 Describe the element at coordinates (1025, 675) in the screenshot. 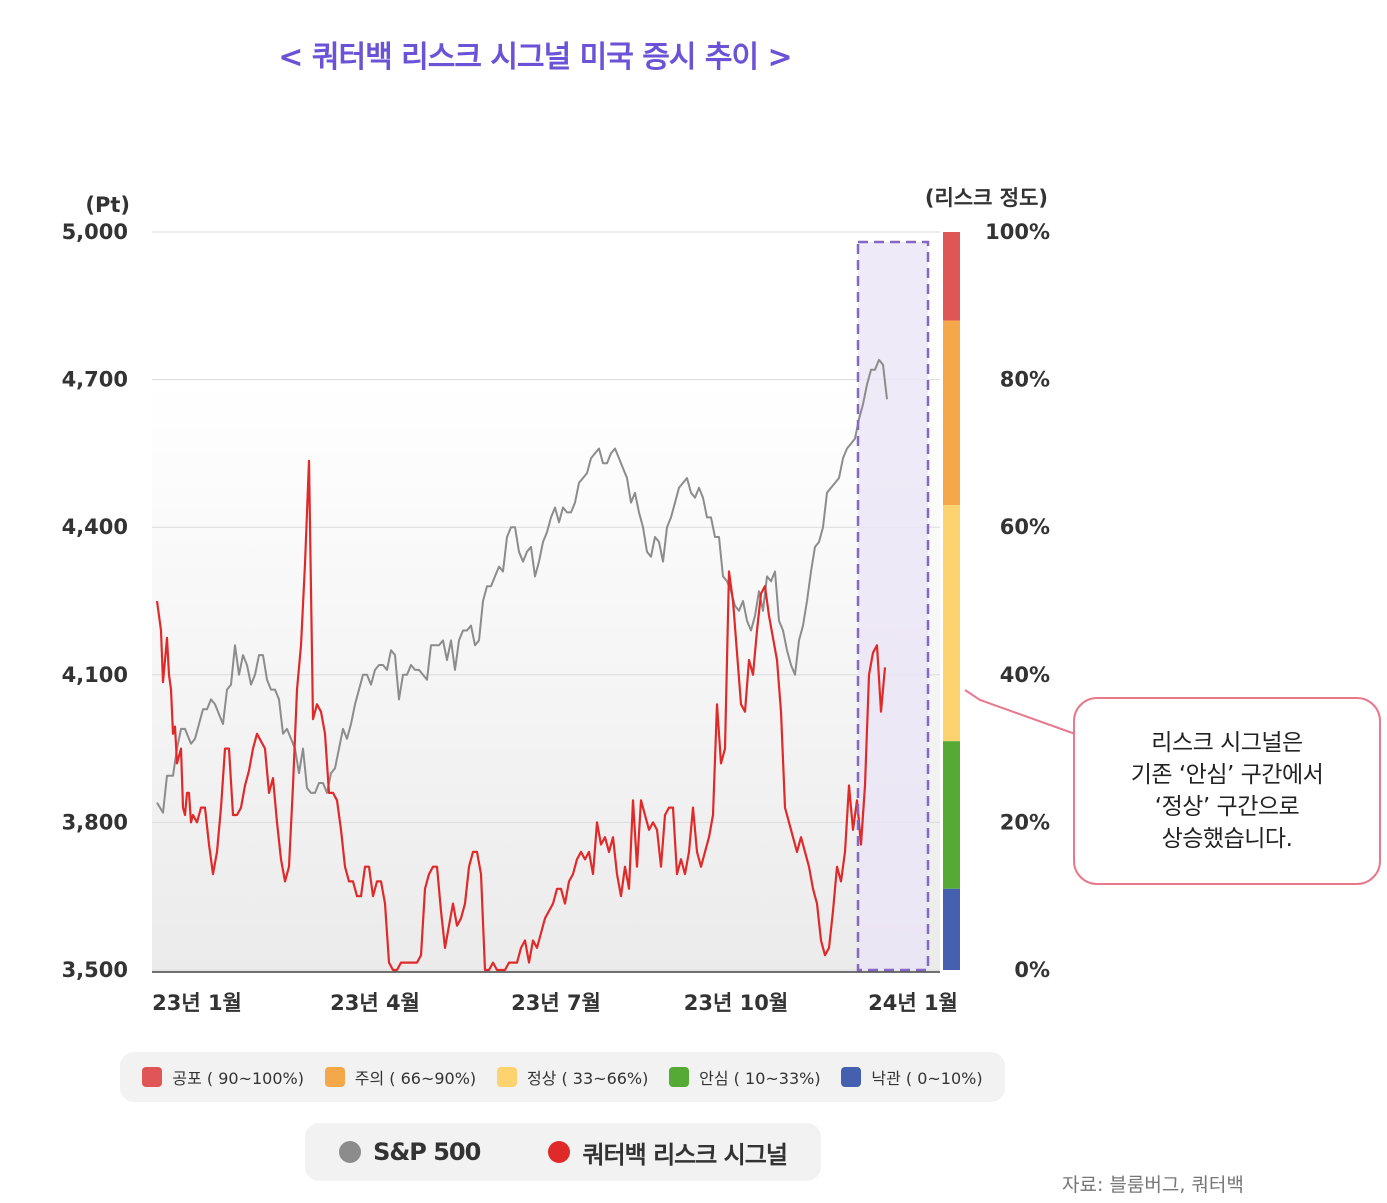

I see `y-right-tick-label: 40%` at that location.